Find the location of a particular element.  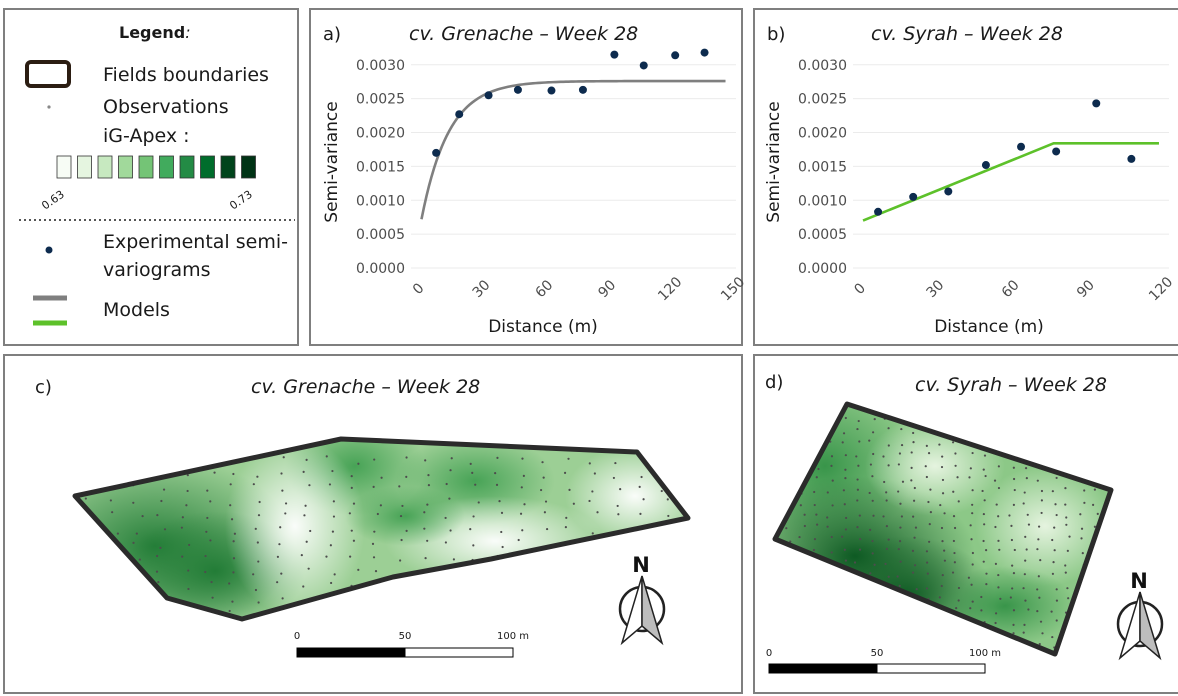

xtick-label: 60 is located at coordinates (1011, 289).